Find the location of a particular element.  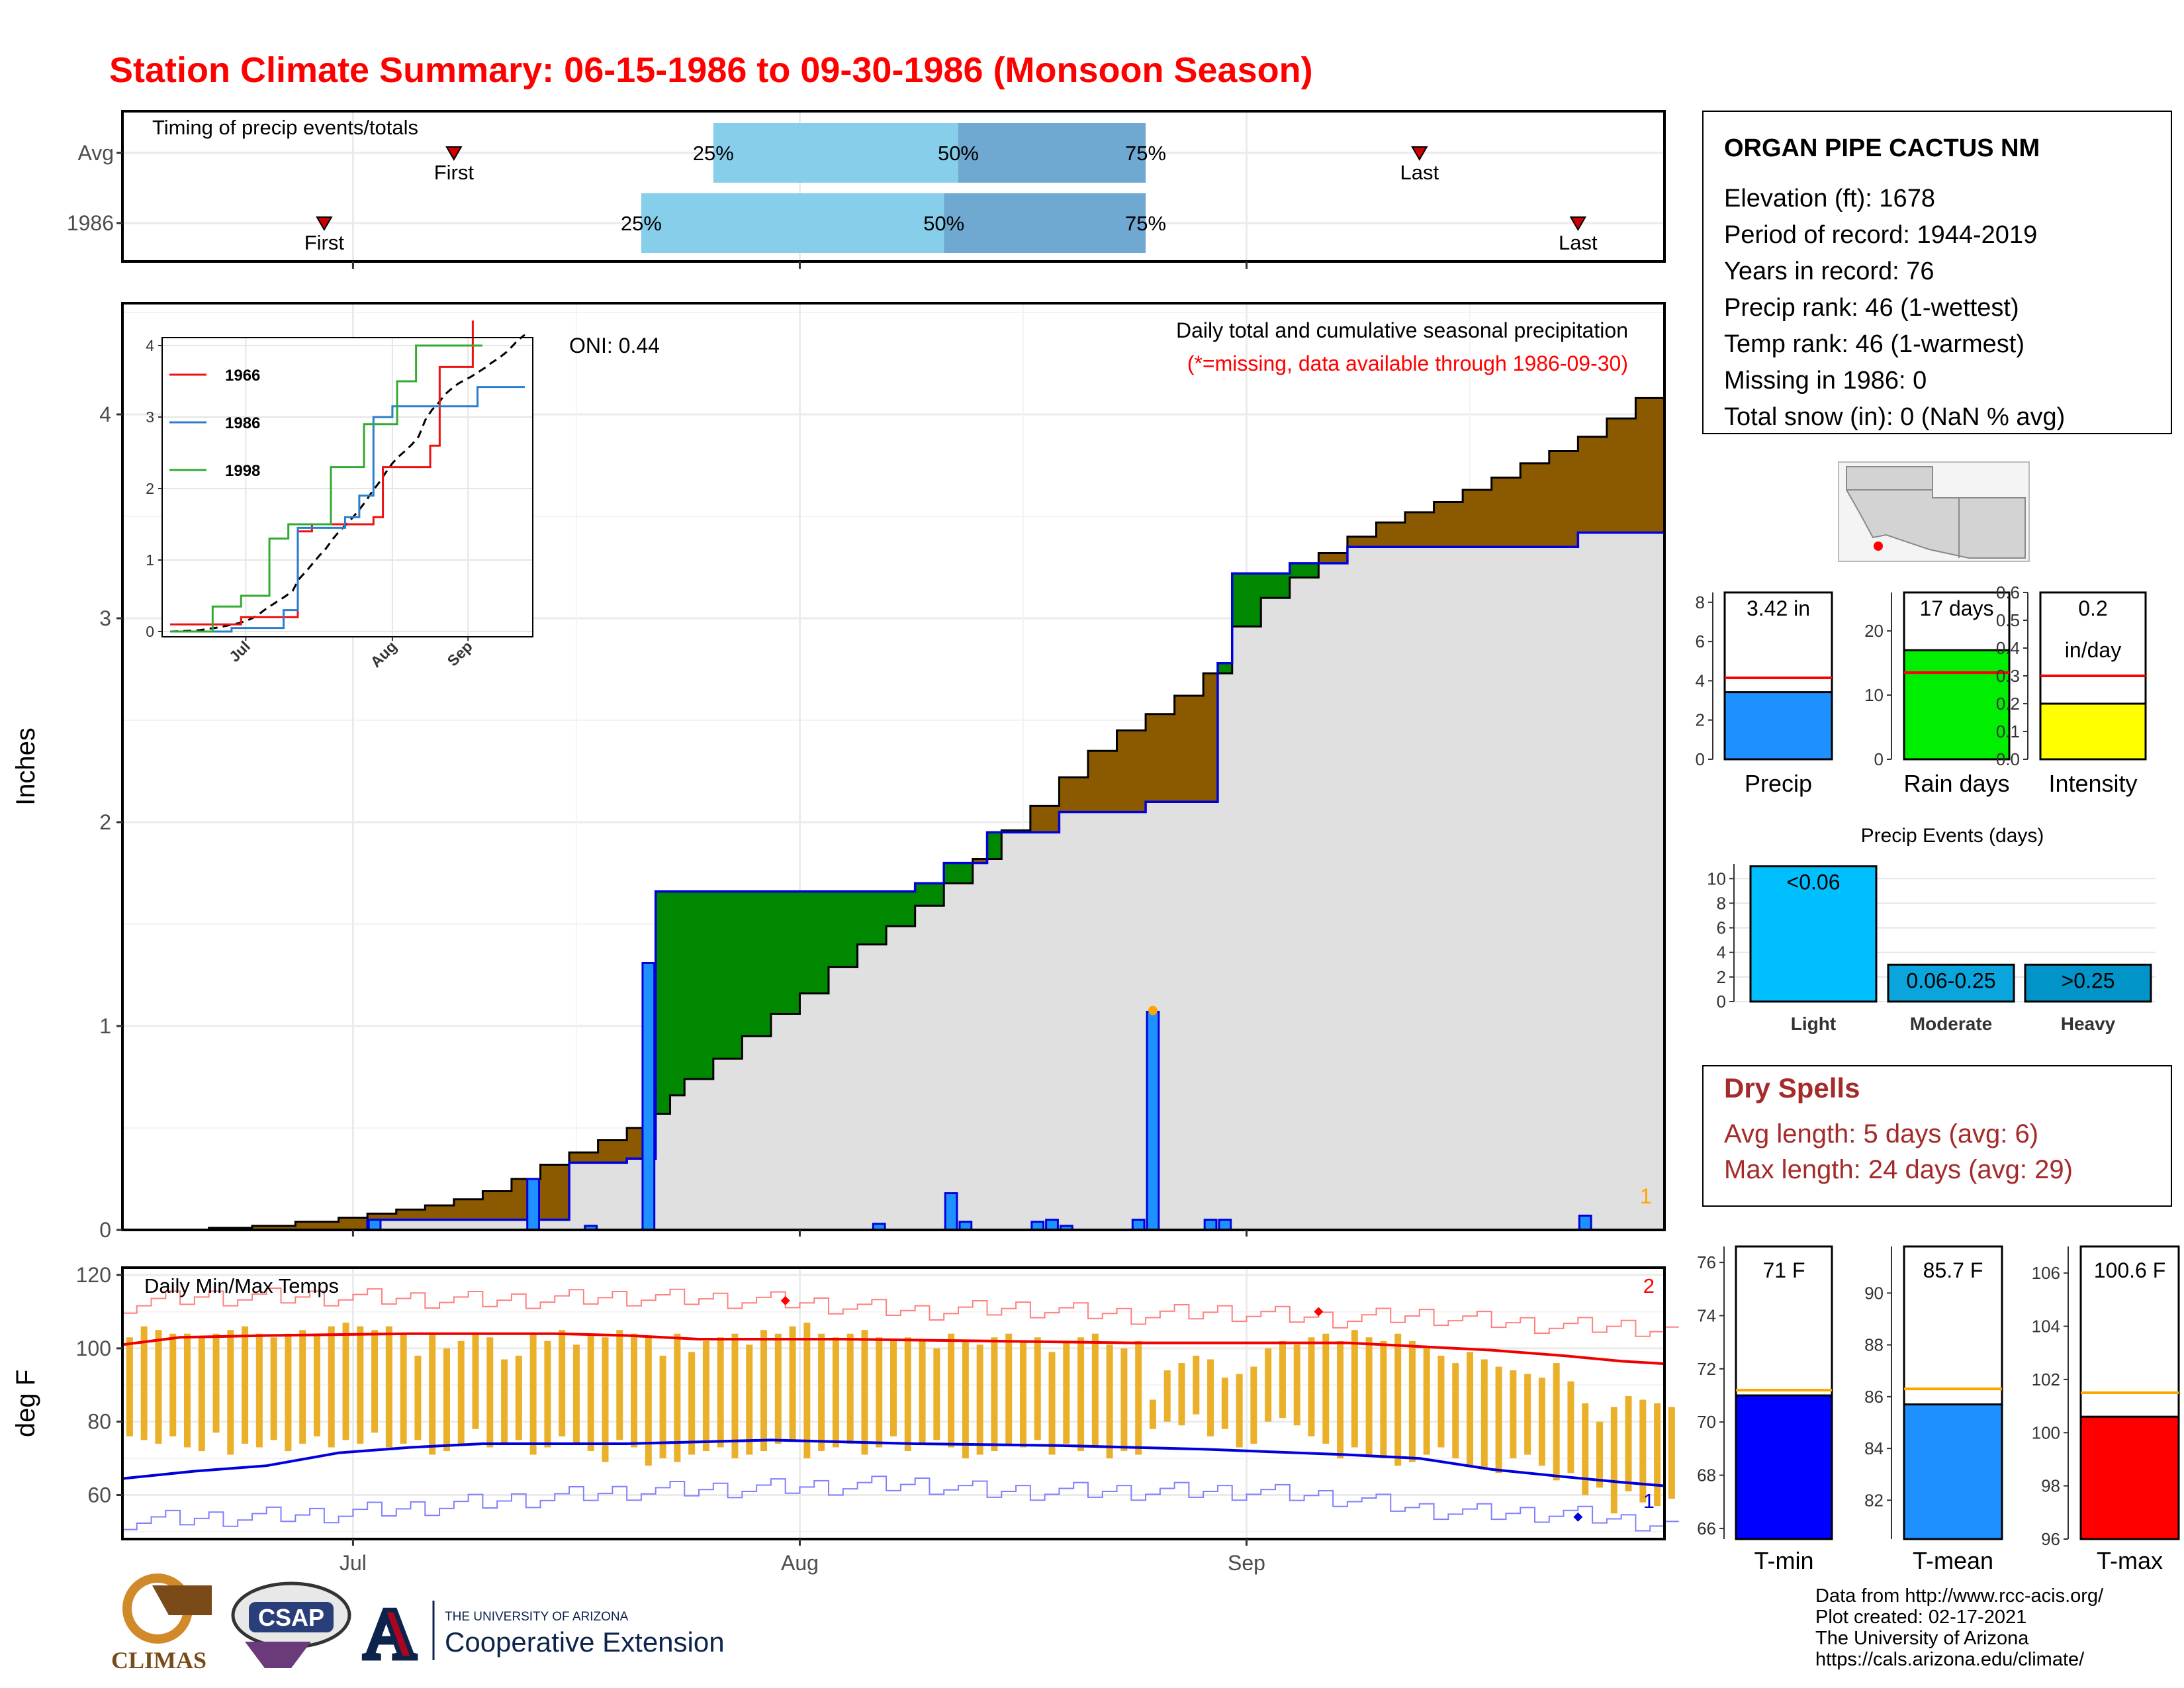

temp-y-tick-label: 60 is located at coordinates (99, 1495).